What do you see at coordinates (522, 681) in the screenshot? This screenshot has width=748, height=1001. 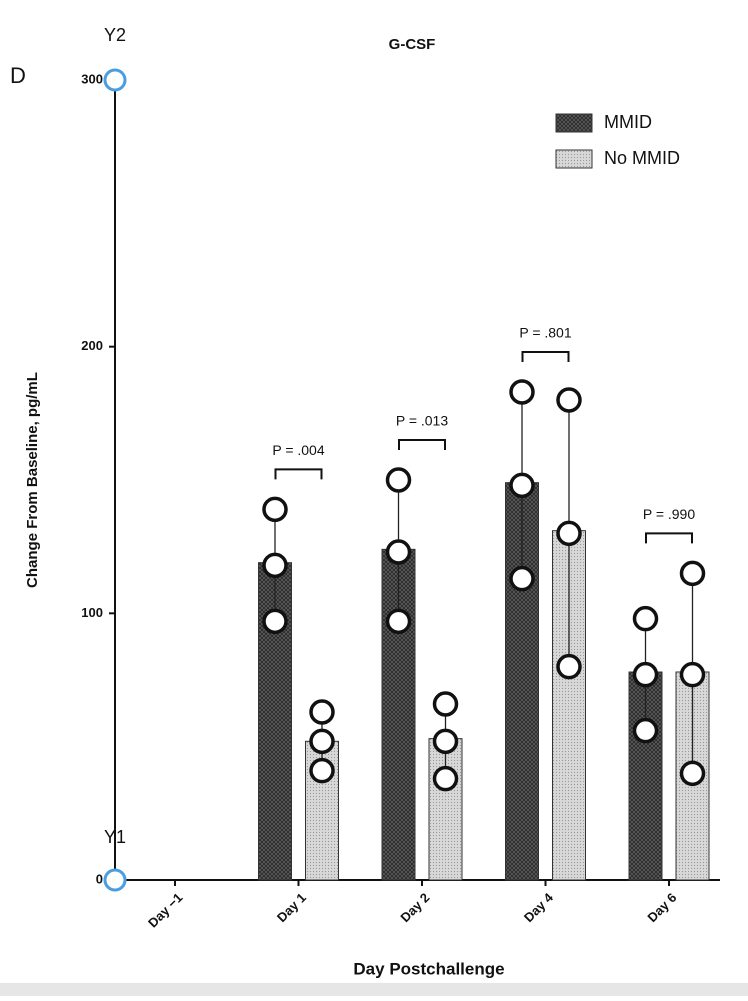 I see `bar` at bounding box center [522, 681].